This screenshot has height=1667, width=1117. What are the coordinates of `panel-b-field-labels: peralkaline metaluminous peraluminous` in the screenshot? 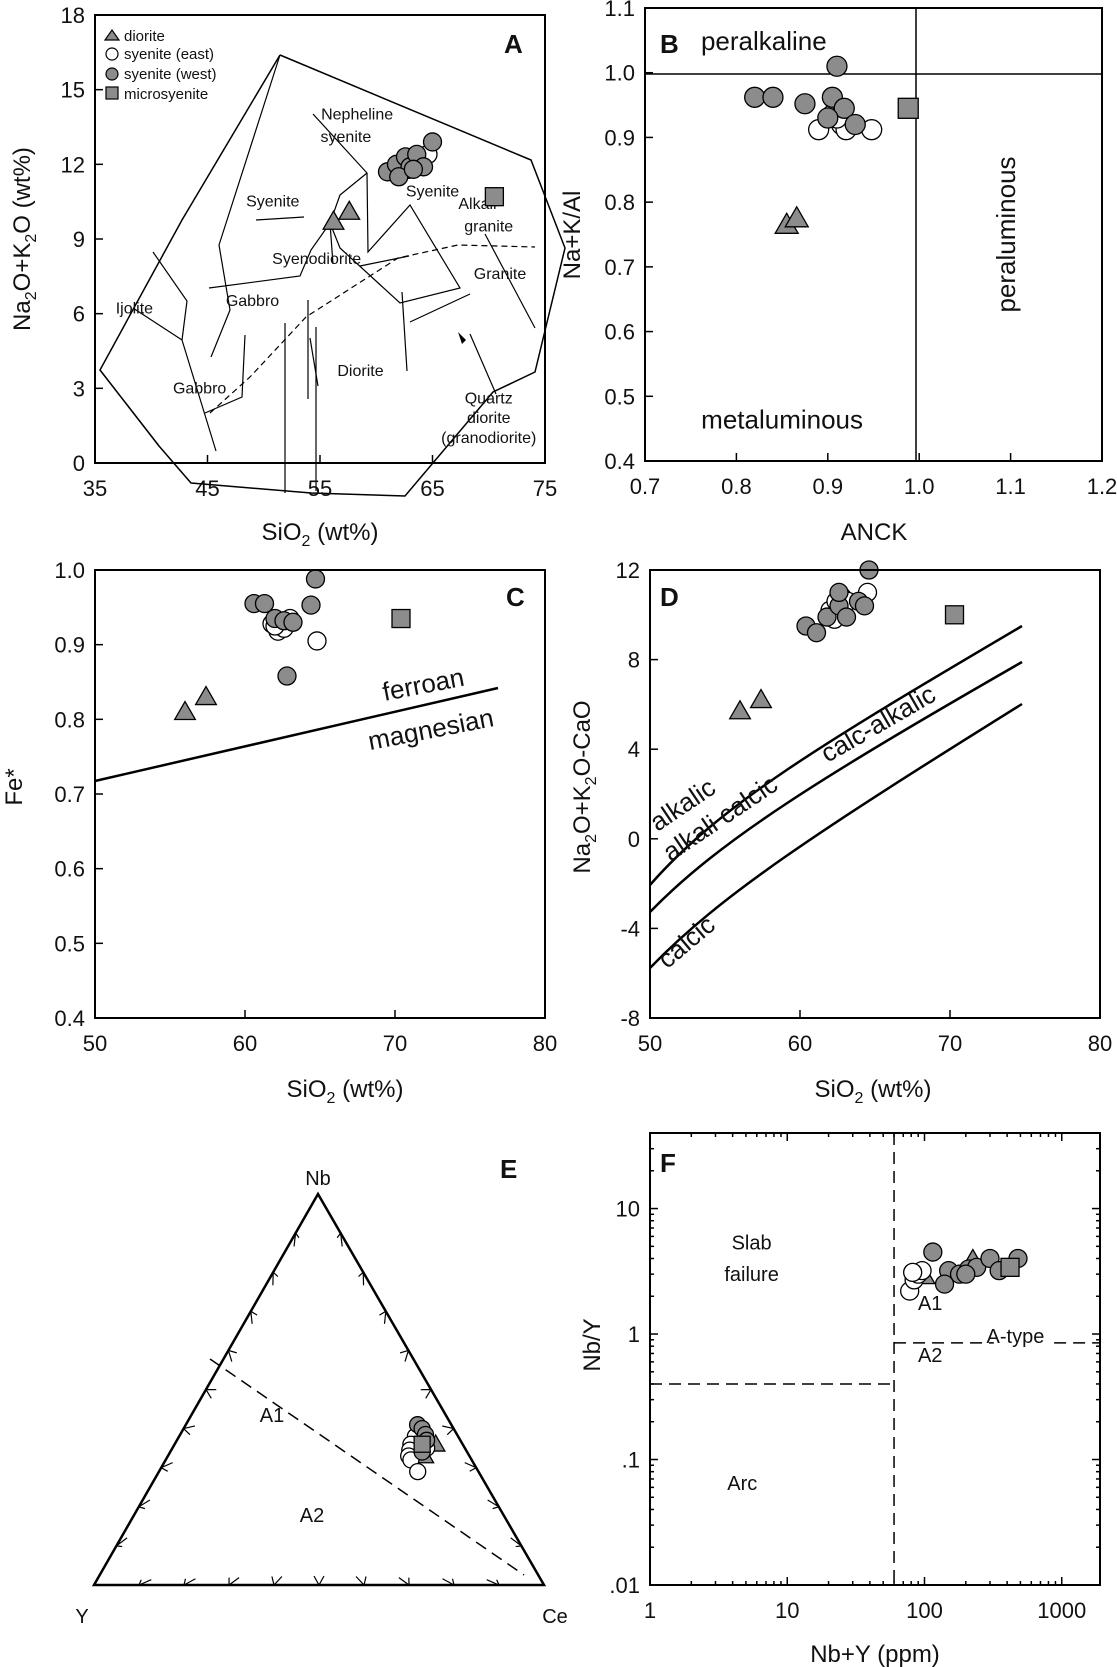 It's located at (861, 230).